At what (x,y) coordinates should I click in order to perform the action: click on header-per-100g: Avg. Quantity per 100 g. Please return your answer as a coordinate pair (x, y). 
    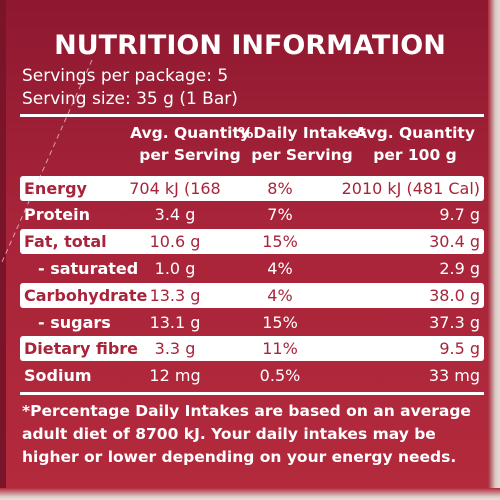
    Looking at the image, I should click on (415, 144).